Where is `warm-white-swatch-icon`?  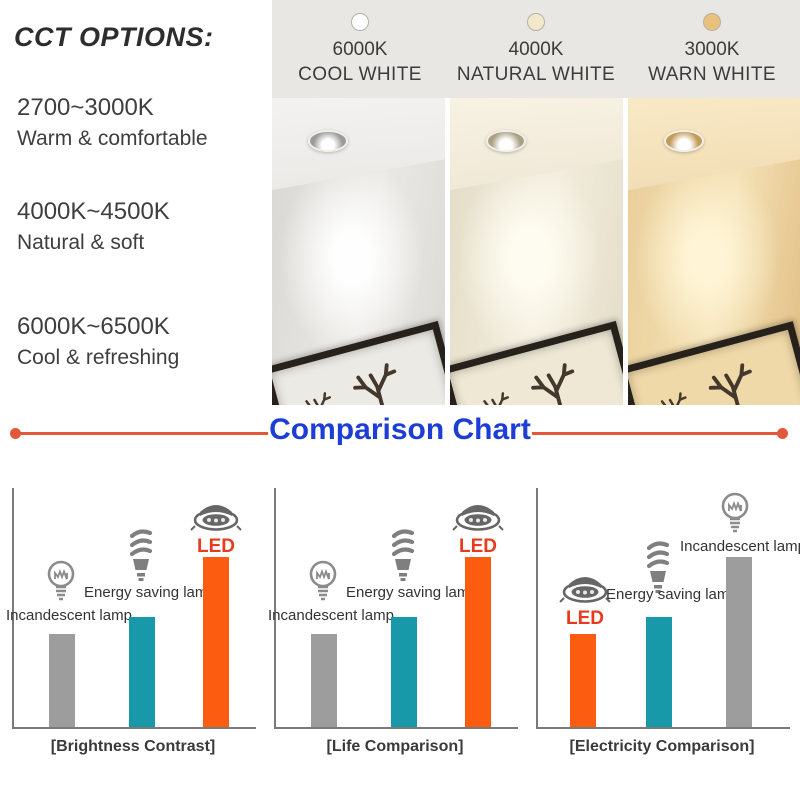 warm-white-swatch-icon is located at coordinates (712, 22).